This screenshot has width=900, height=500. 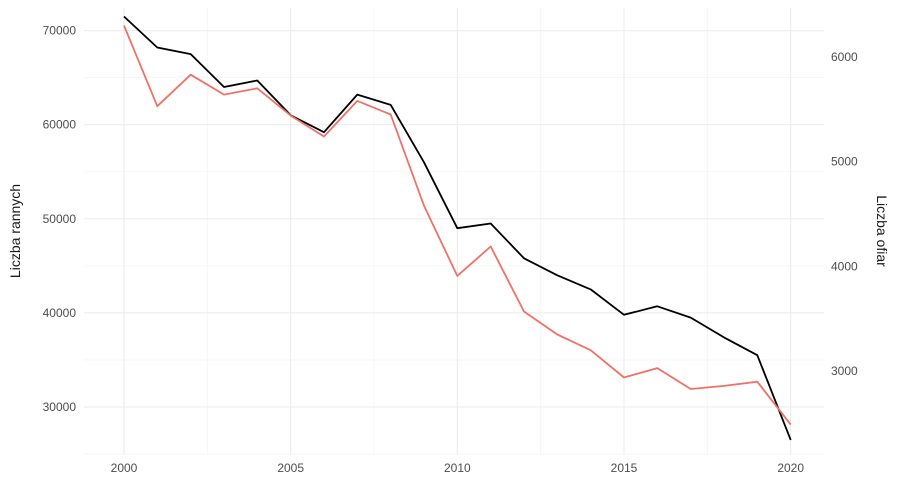 I want to click on y-right-tick-label: 6000, so click(x=844, y=57).